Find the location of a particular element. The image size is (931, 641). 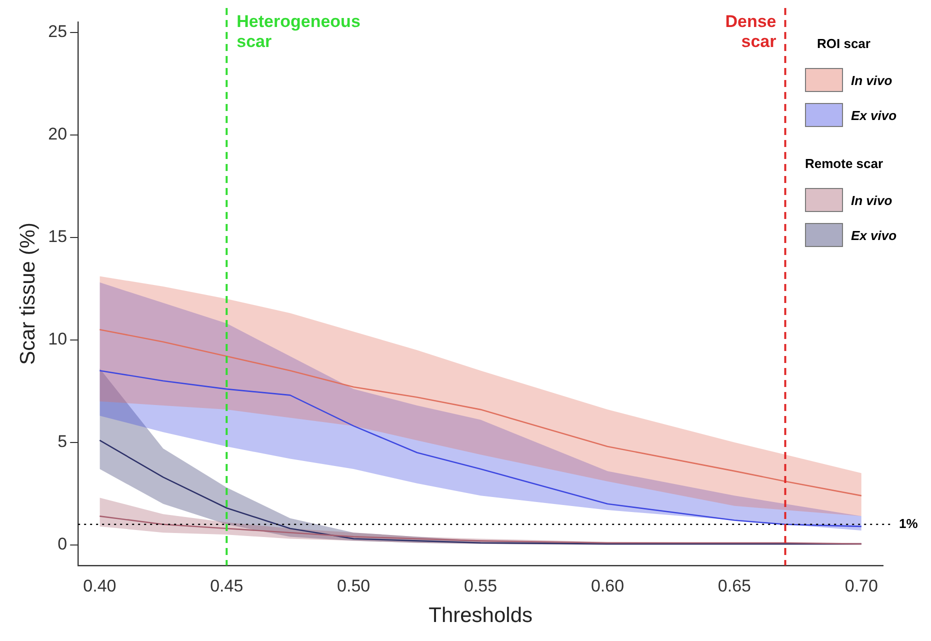

y-tick-label: 15 is located at coordinates (58, 236).